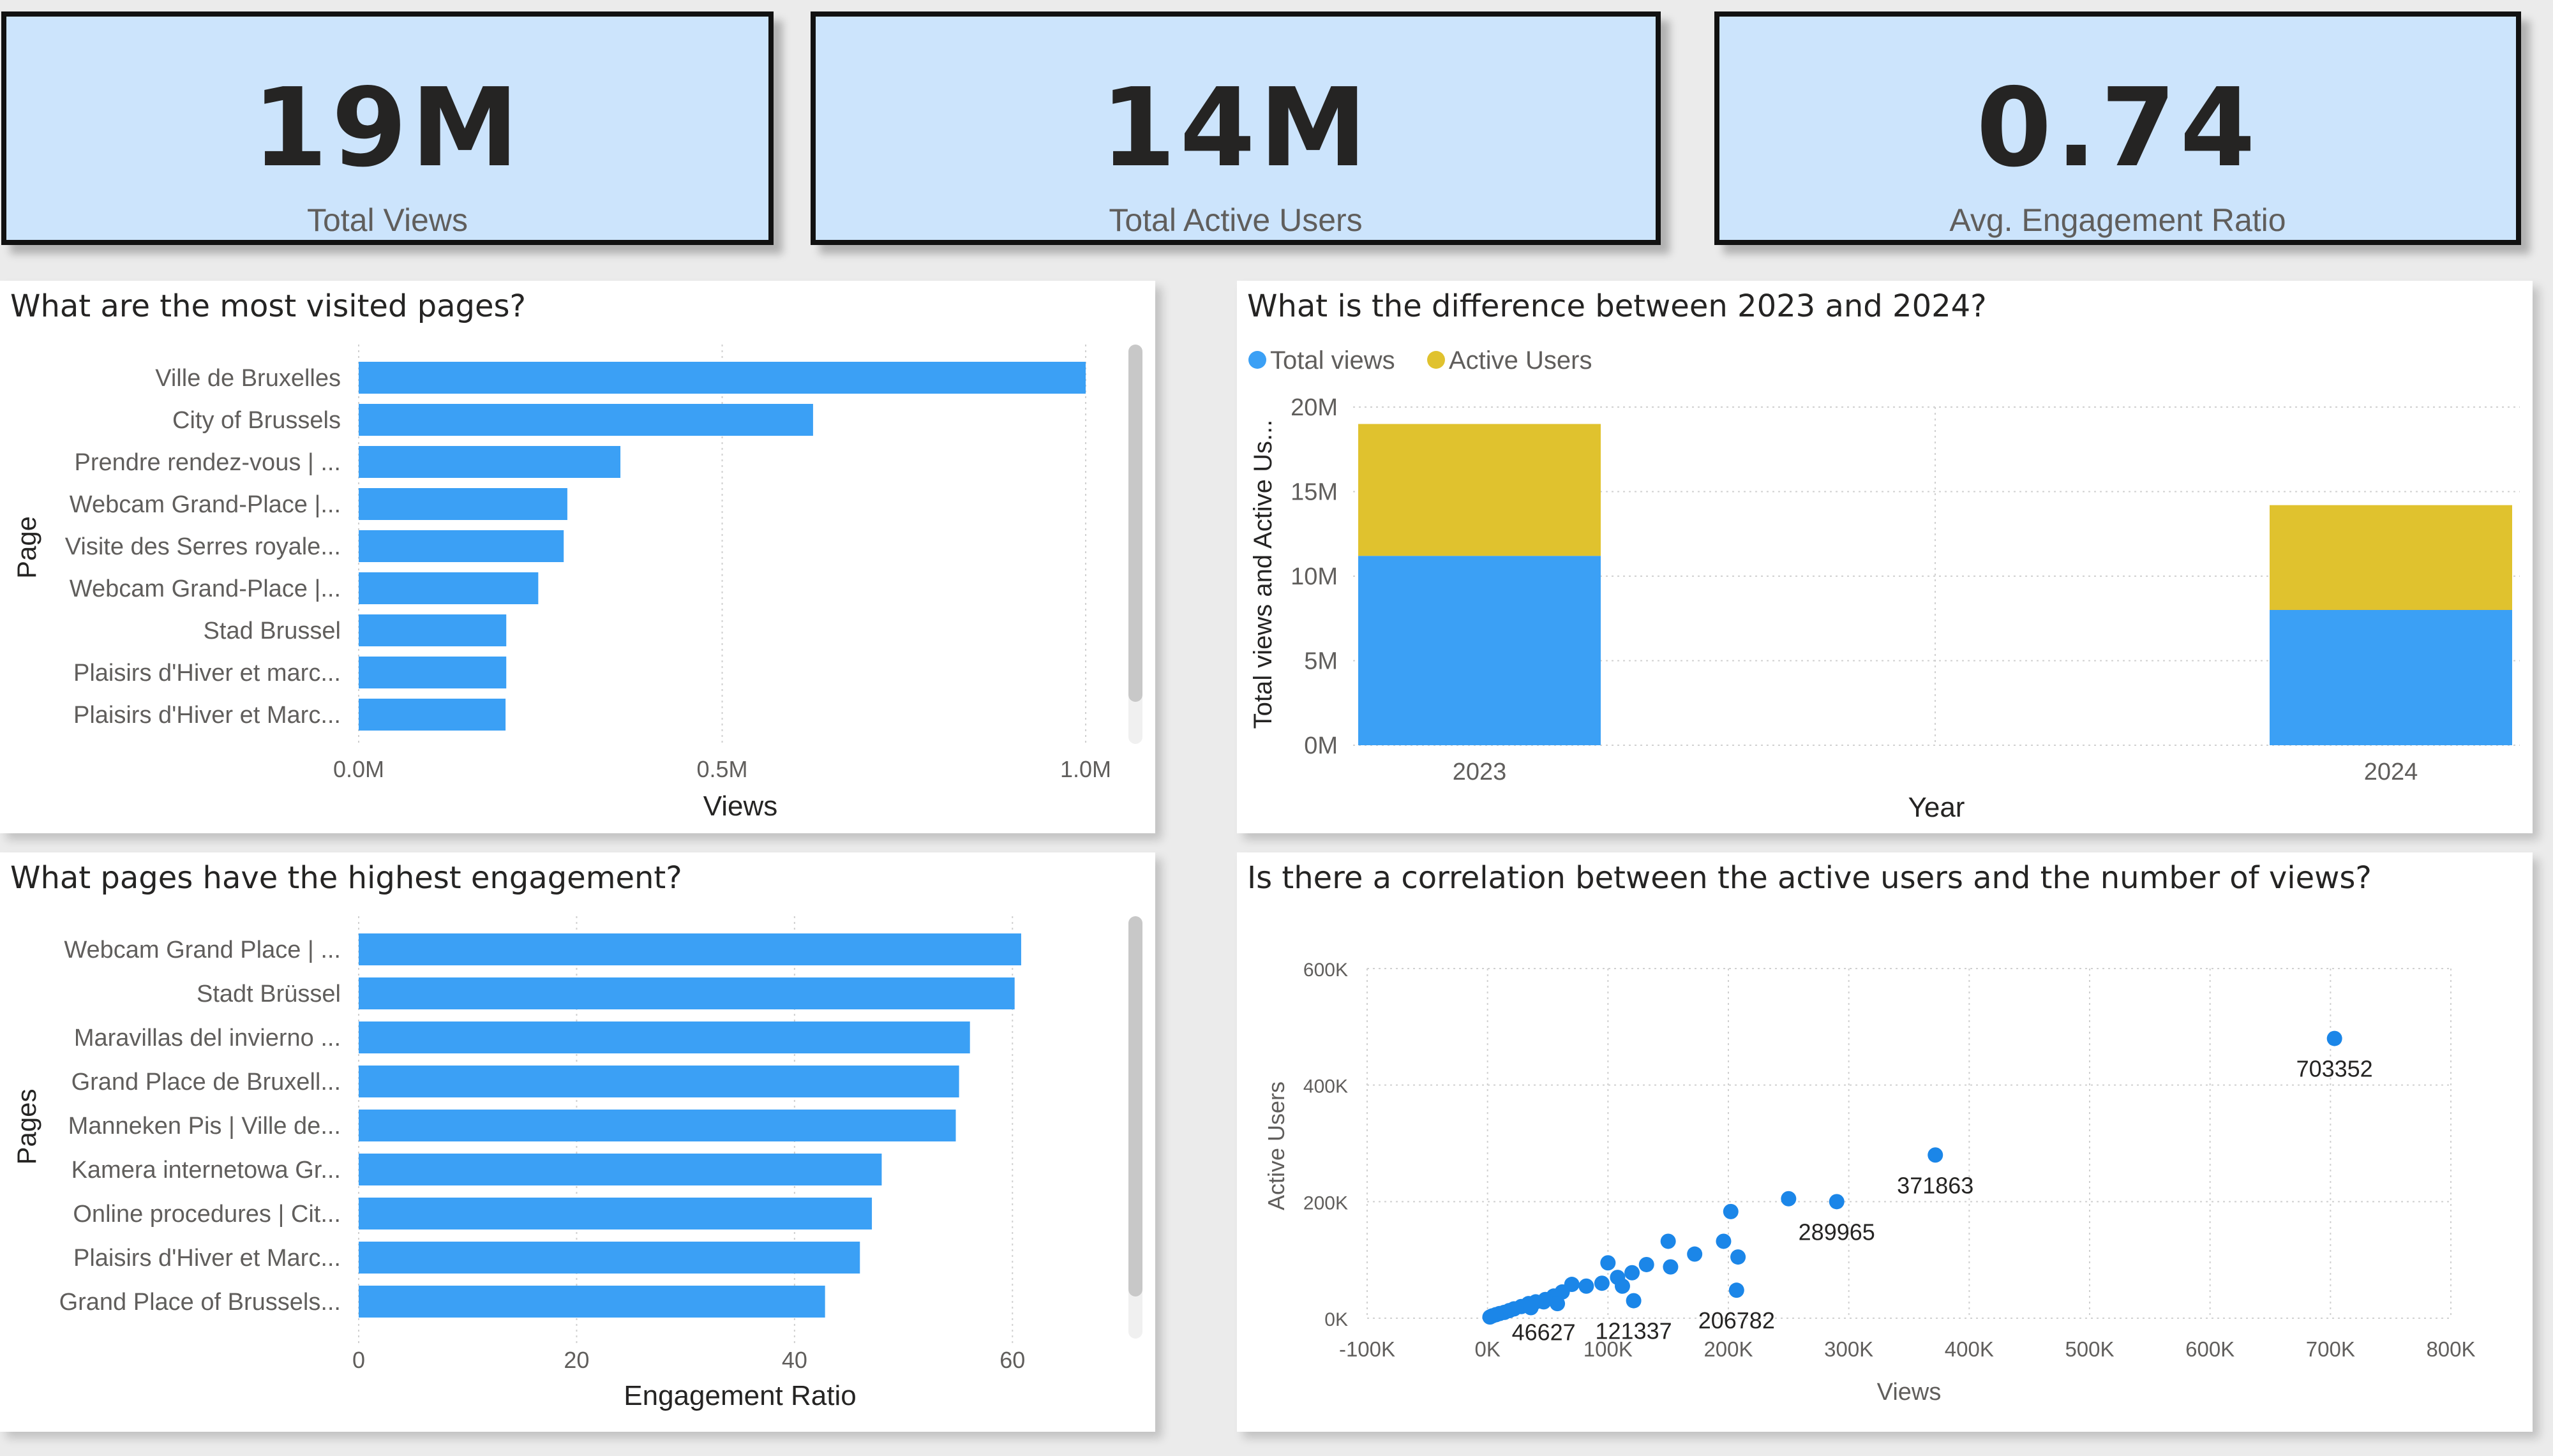 The height and width of the screenshot is (1456, 2553). I want to click on y-tick-label: 5M, so click(1321, 661).